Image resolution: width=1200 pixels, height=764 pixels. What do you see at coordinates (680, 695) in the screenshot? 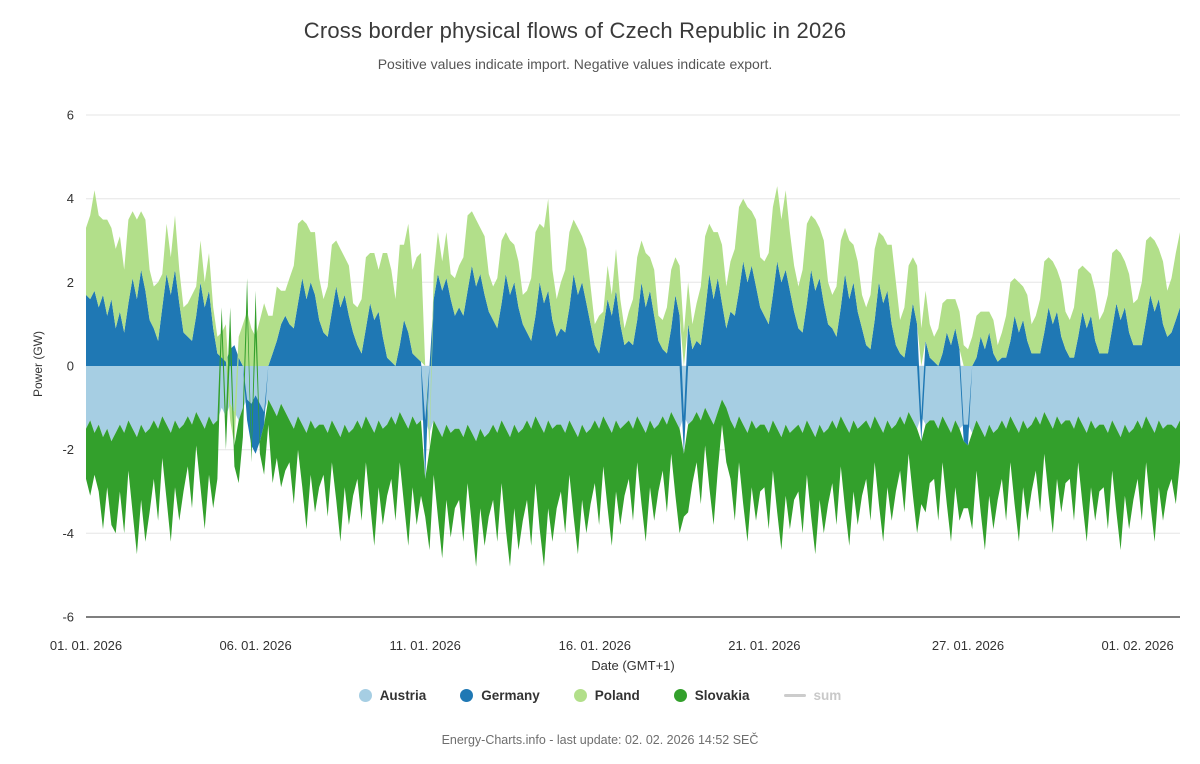
I see `legend-marker-slovakia-dot-icon` at bounding box center [680, 695].